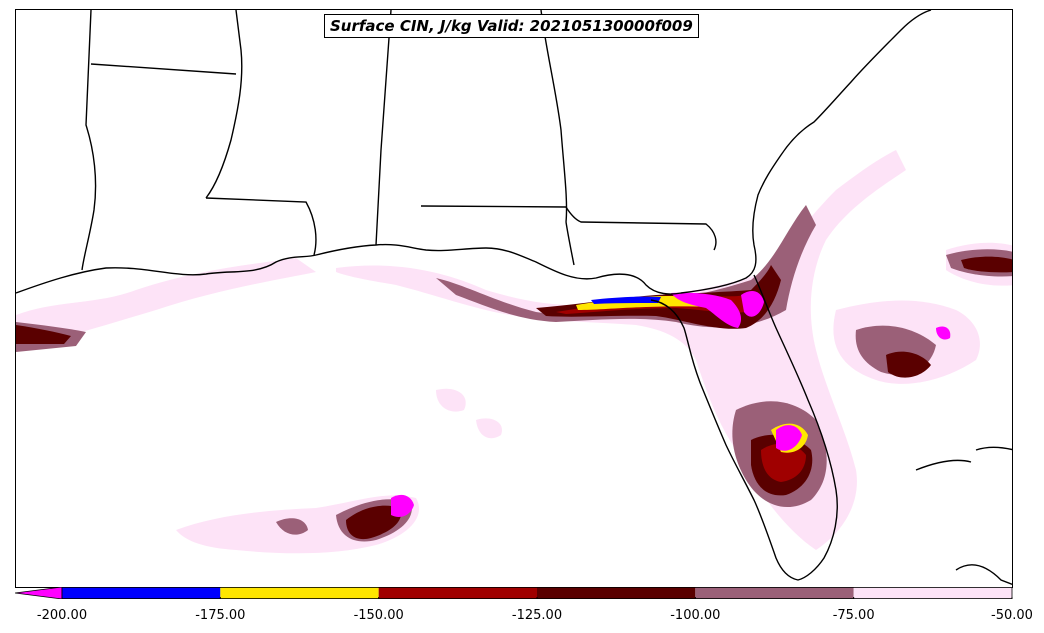 The width and height of the screenshot is (1044, 633). Describe the element at coordinates (378, 615) in the screenshot. I see `colorbar-tick-label: -150.00` at that location.